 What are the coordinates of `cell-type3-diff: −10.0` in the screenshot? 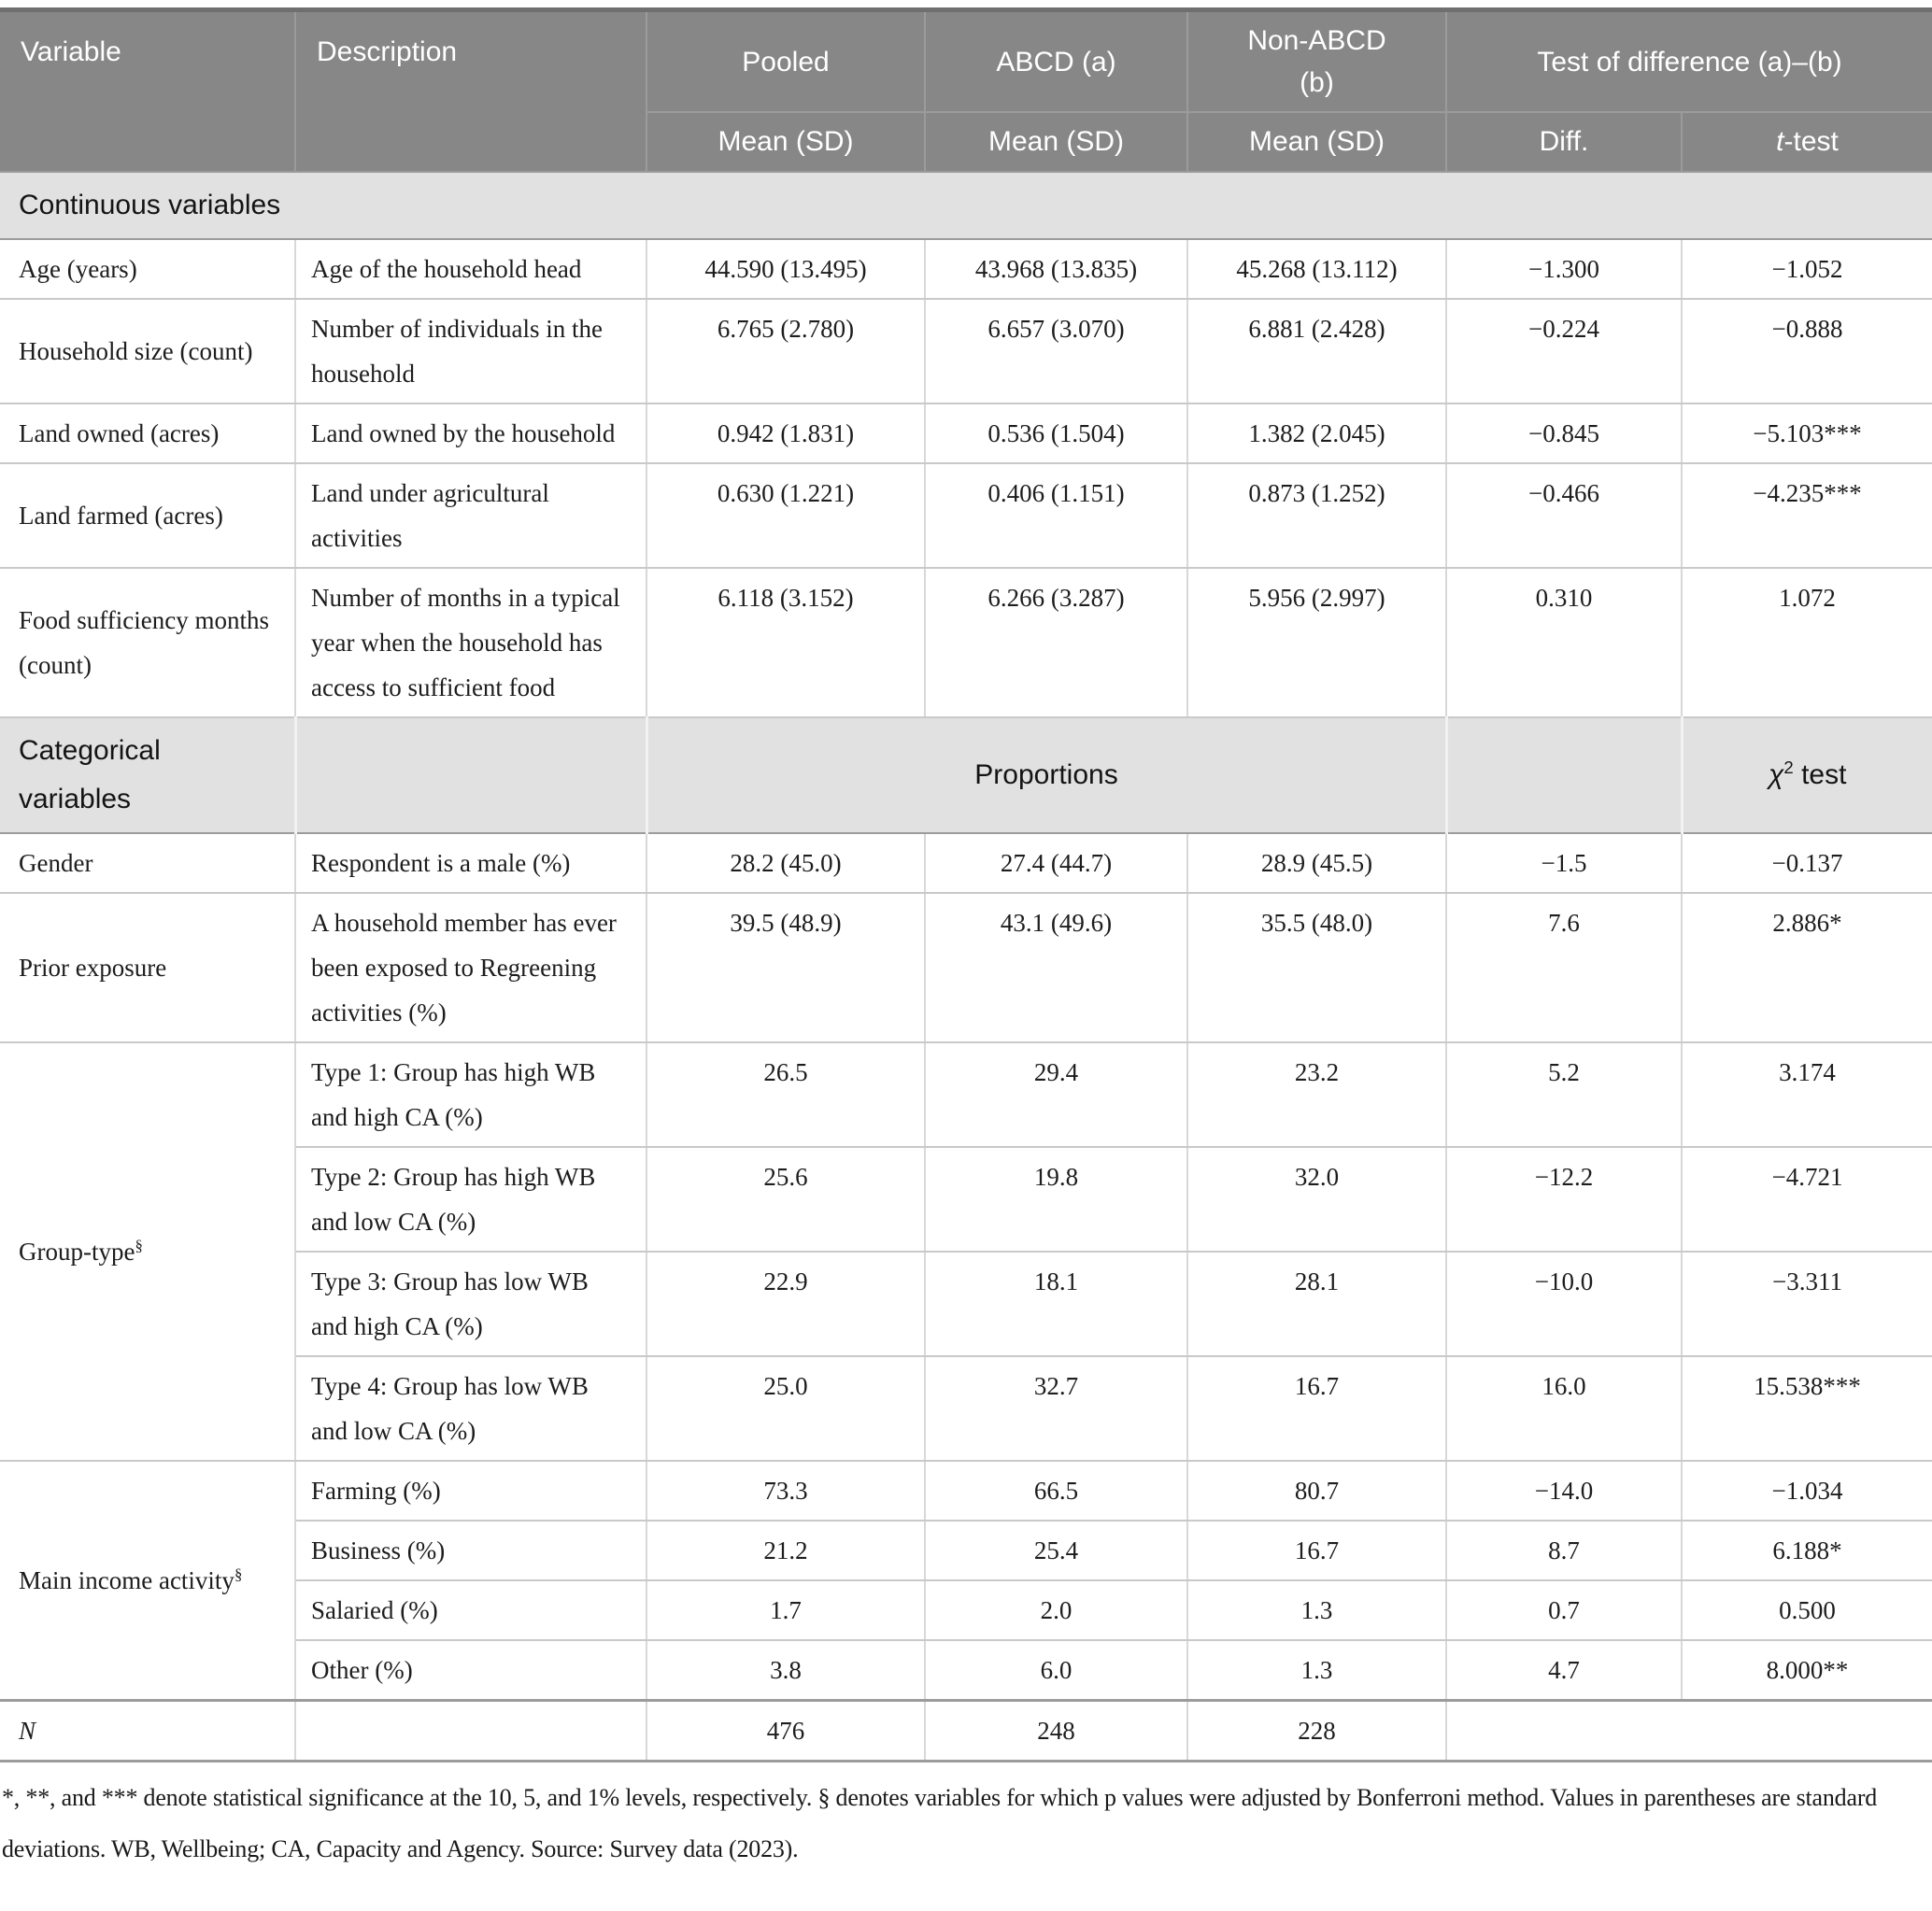 It's located at (1564, 1304).